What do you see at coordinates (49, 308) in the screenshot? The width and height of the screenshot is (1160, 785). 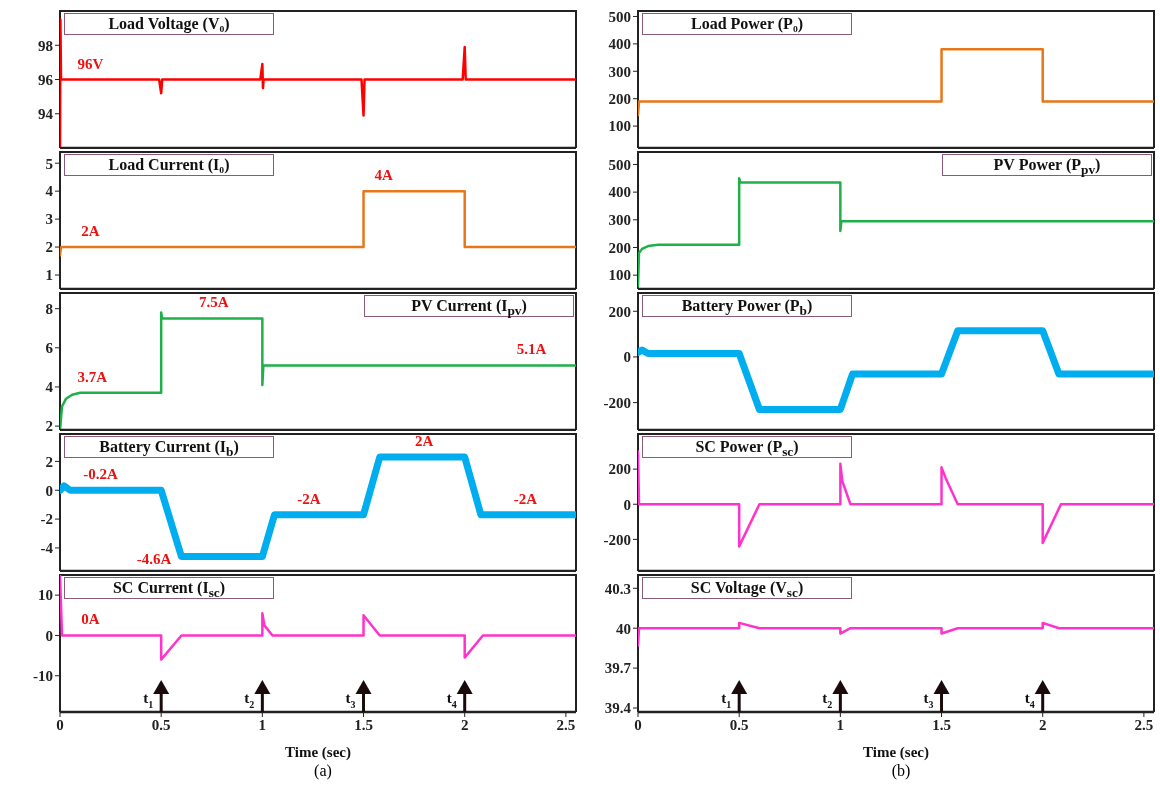 I see `y-tick-label: 8` at bounding box center [49, 308].